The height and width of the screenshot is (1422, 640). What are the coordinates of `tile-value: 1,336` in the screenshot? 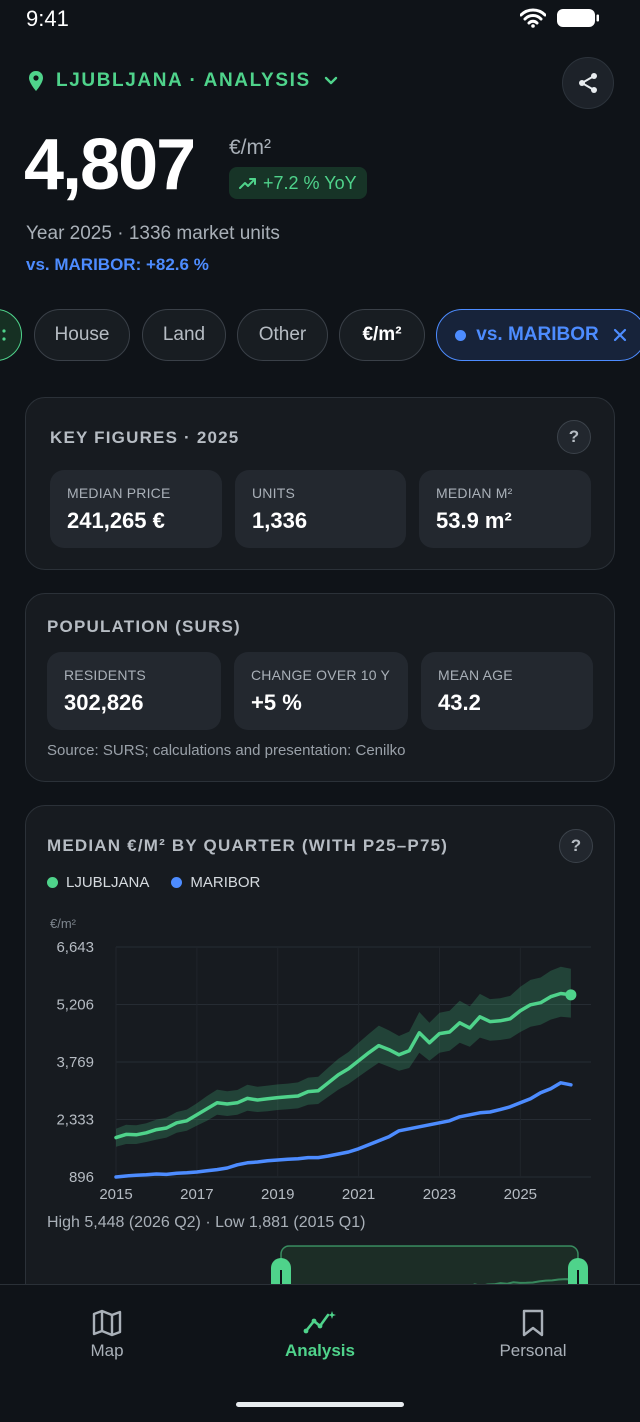 It's located at (280, 520).